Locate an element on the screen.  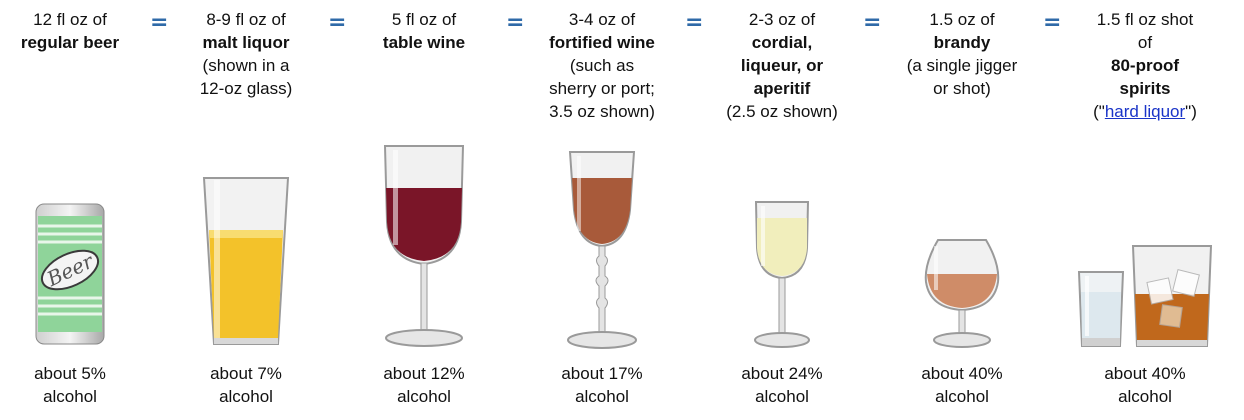
drink-amount: 5 fl oz of is located at coordinates (424, 19).